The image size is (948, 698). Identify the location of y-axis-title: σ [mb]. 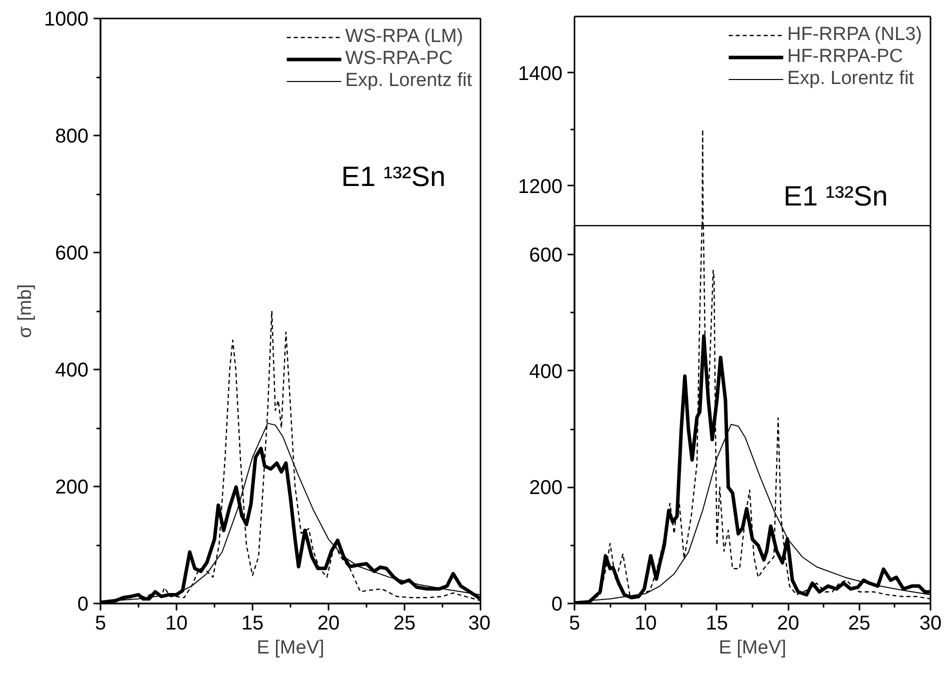
(25, 311).